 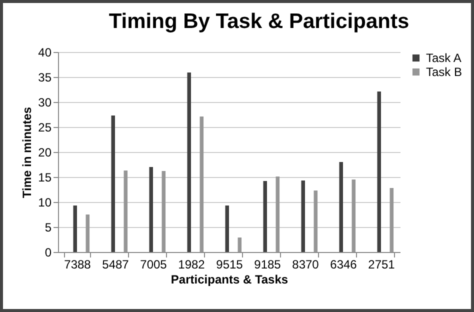 What do you see at coordinates (344, 265) in the screenshot?
I see `x-tick-label: 6346` at bounding box center [344, 265].